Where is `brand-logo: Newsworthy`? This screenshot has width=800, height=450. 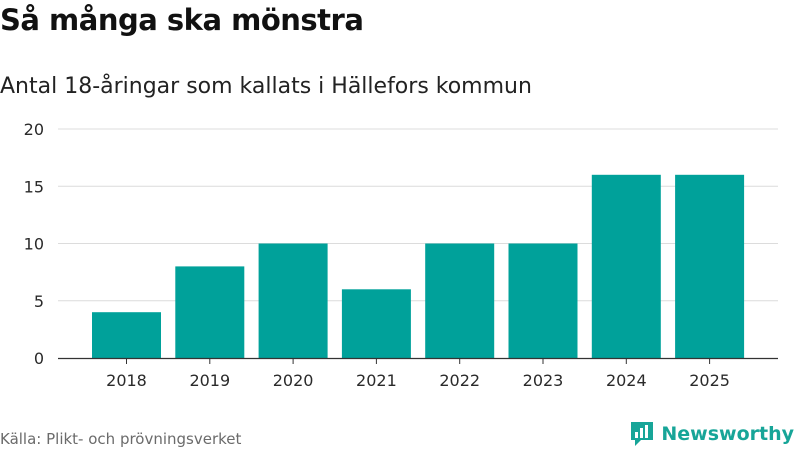
brand-logo: Newsworthy is located at coordinates (711, 434).